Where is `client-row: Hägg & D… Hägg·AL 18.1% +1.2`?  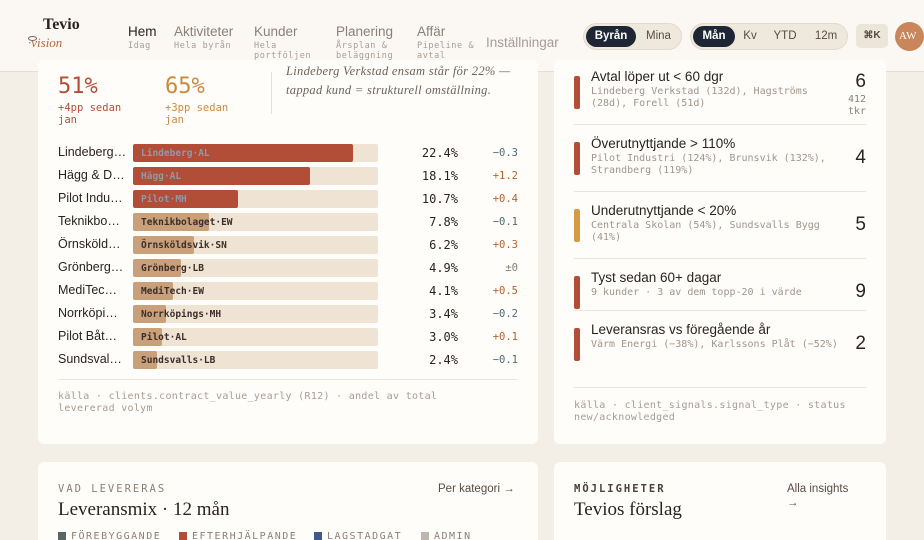 client-row: Hägg & D… Hägg·AL 18.1% +1.2 is located at coordinates (288, 176).